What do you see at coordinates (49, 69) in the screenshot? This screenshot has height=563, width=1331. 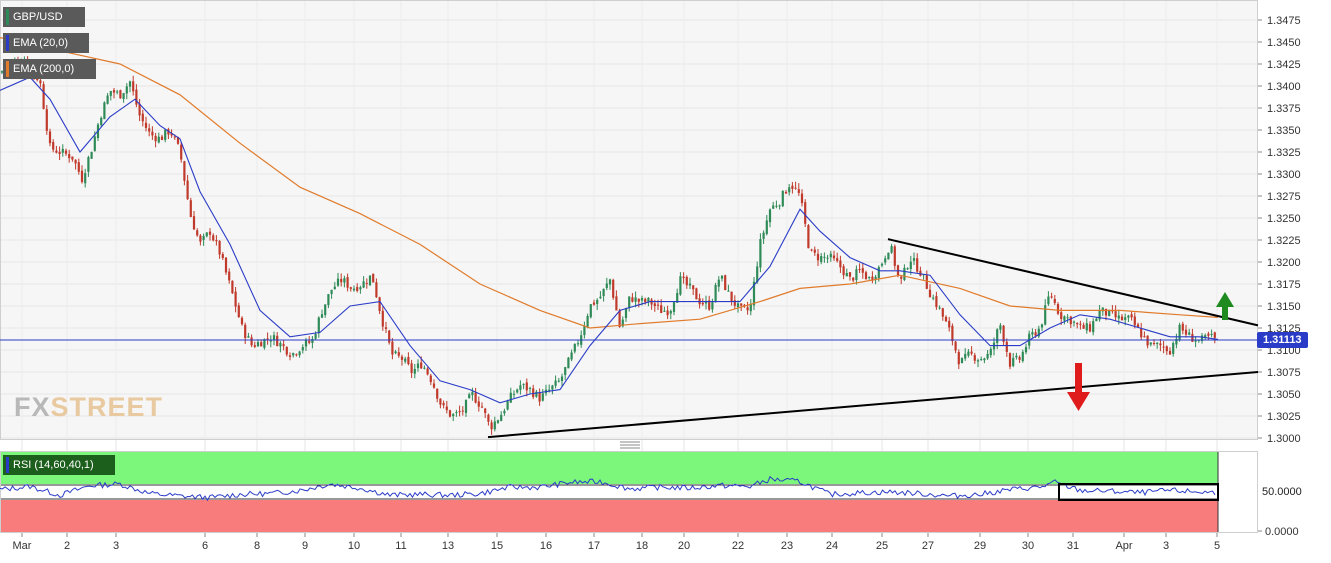 I see `legend-ema200: EMA (200,0)` at bounding box center [49, 69].